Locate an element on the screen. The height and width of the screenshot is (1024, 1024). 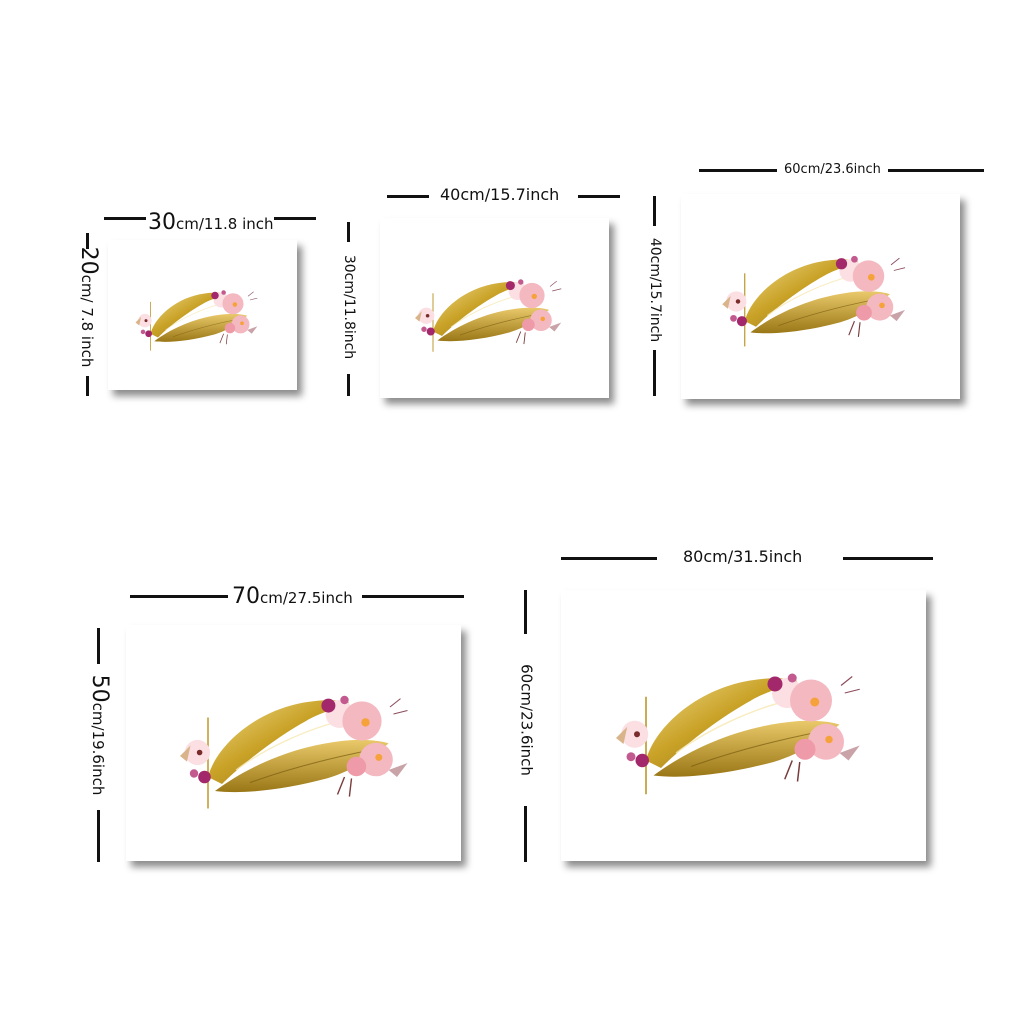
canvas-preview-60x40 is located at coordinates (820, 296).